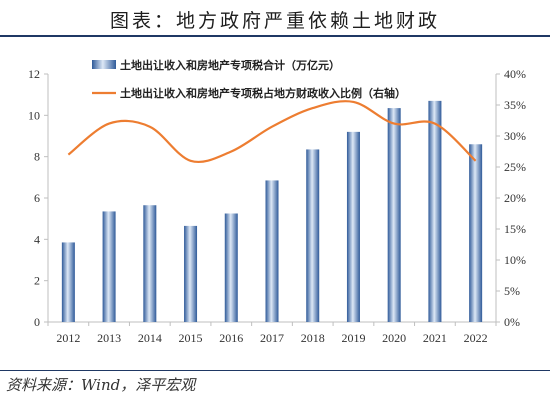 The width and height of the screenshot is (550, 400). Describe the element at coordinates (37, 198) in the screenshot. I see `y-left-tick-label: 6` at that location.